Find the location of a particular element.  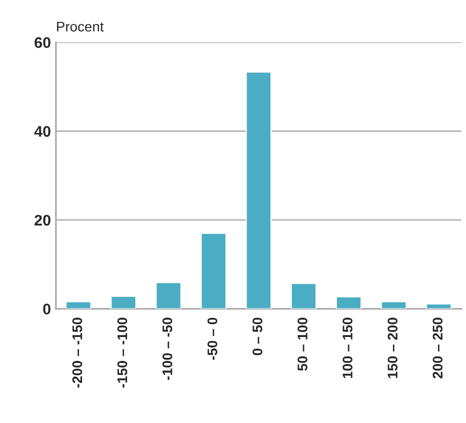

x-tick-label: 100 – 150 is located at coordinates (347, 348).